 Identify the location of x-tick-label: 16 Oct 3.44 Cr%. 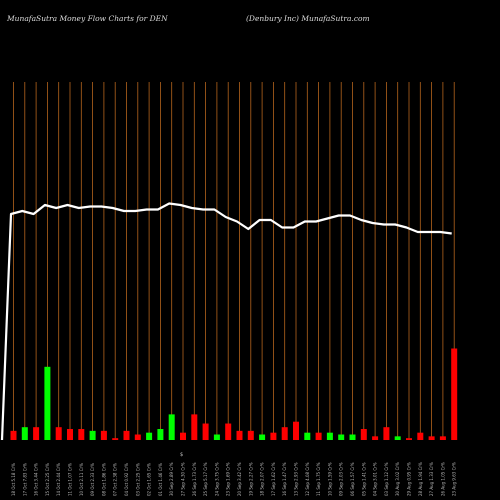
(36, 479).